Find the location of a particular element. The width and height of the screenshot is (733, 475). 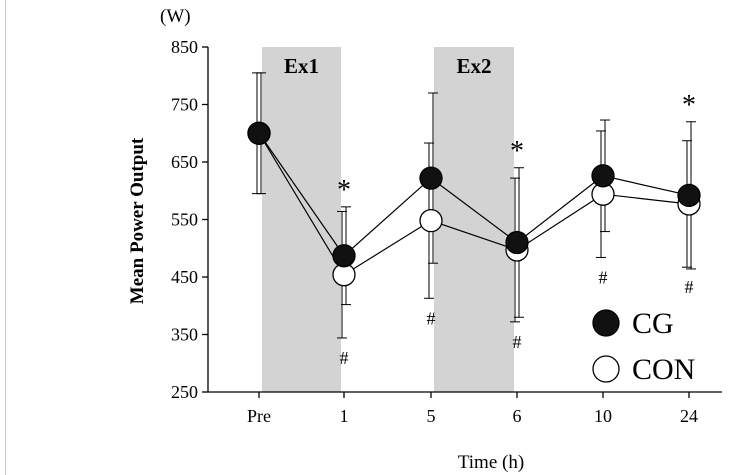

legend-label-cg: CG is located at coordinates (653, 323).